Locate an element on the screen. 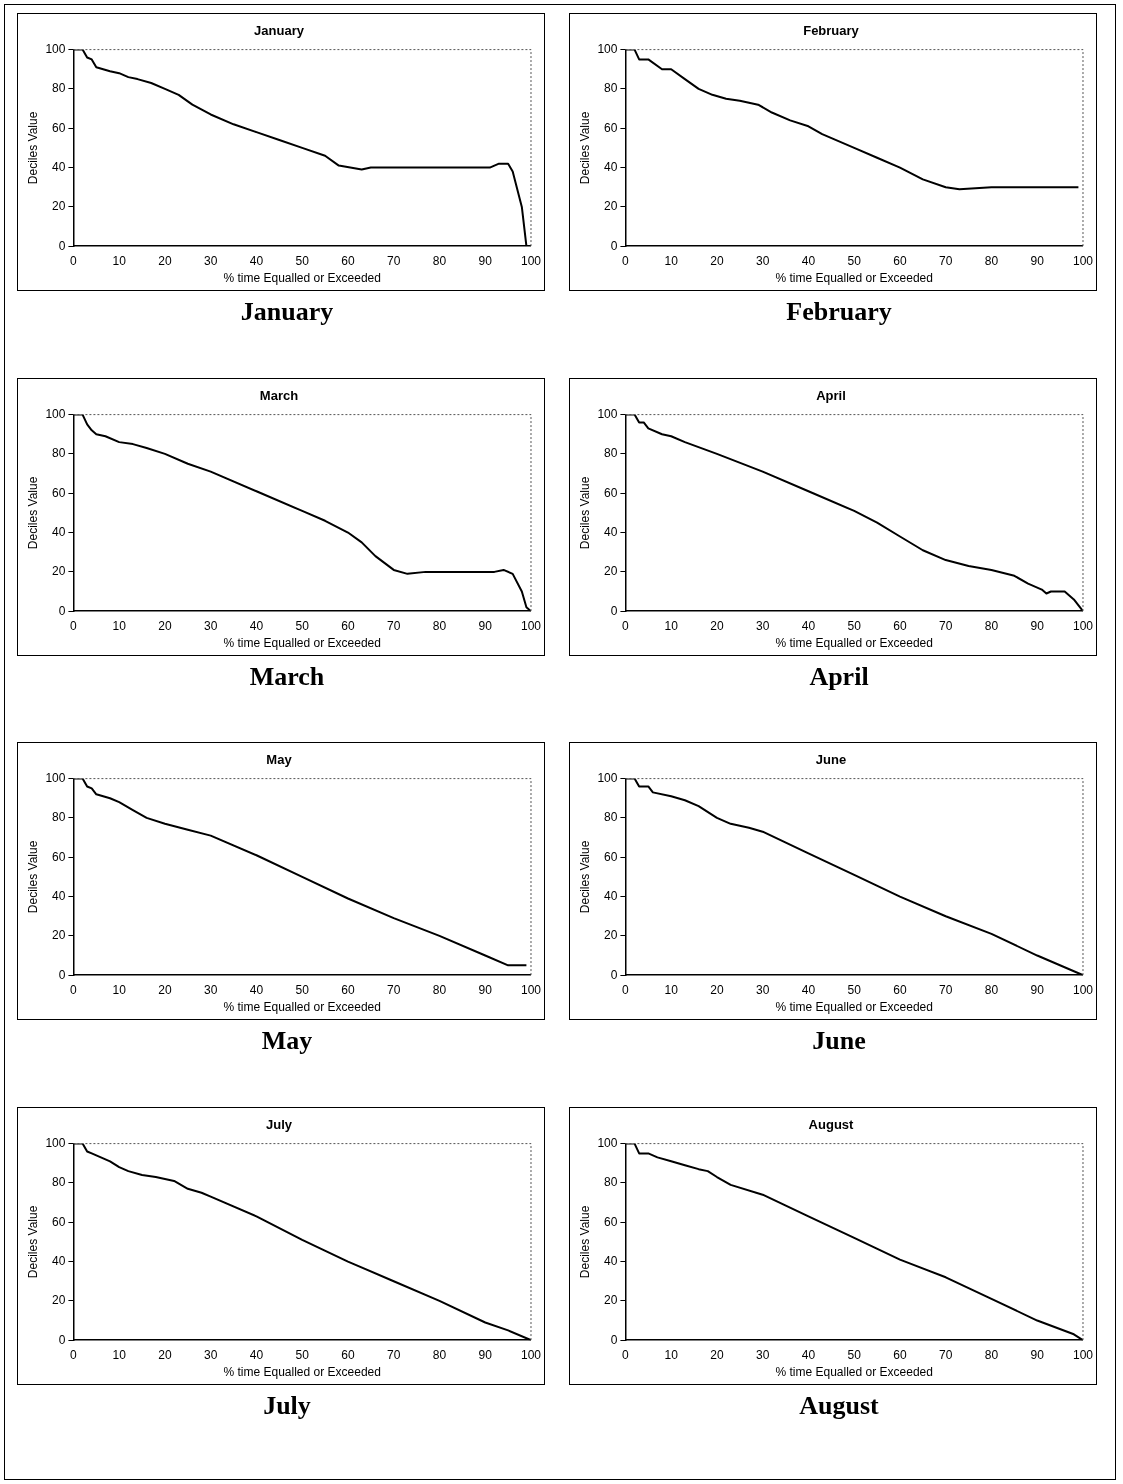  text: February is located at coordinates (839, 312).